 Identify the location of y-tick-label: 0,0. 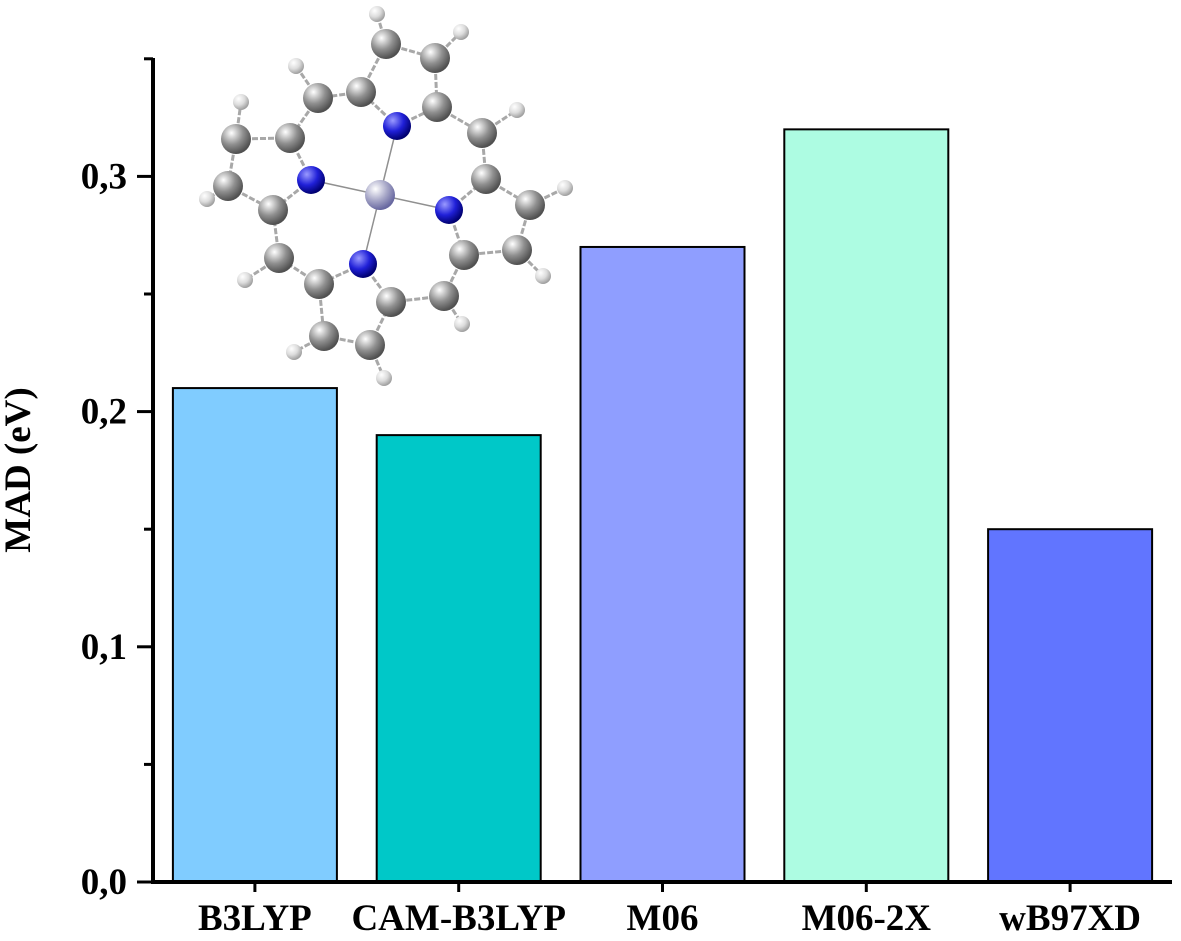
(104, 882).